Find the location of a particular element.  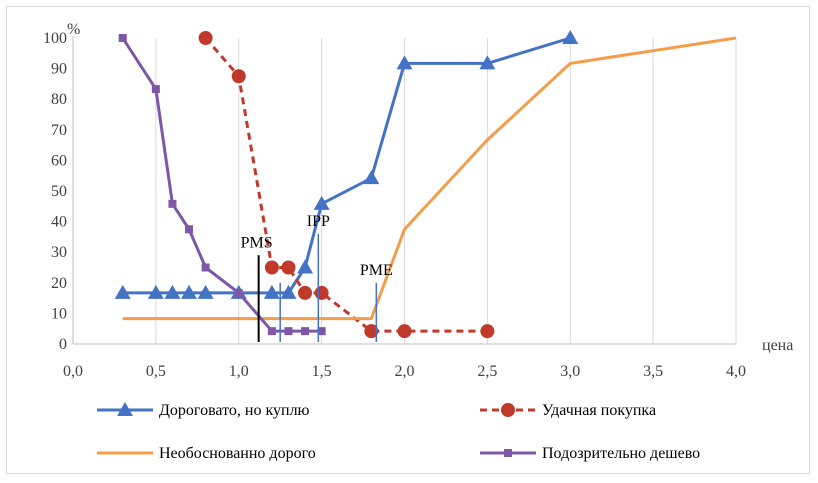

y-tick-label: 40 is located at coordinates (59, 222).